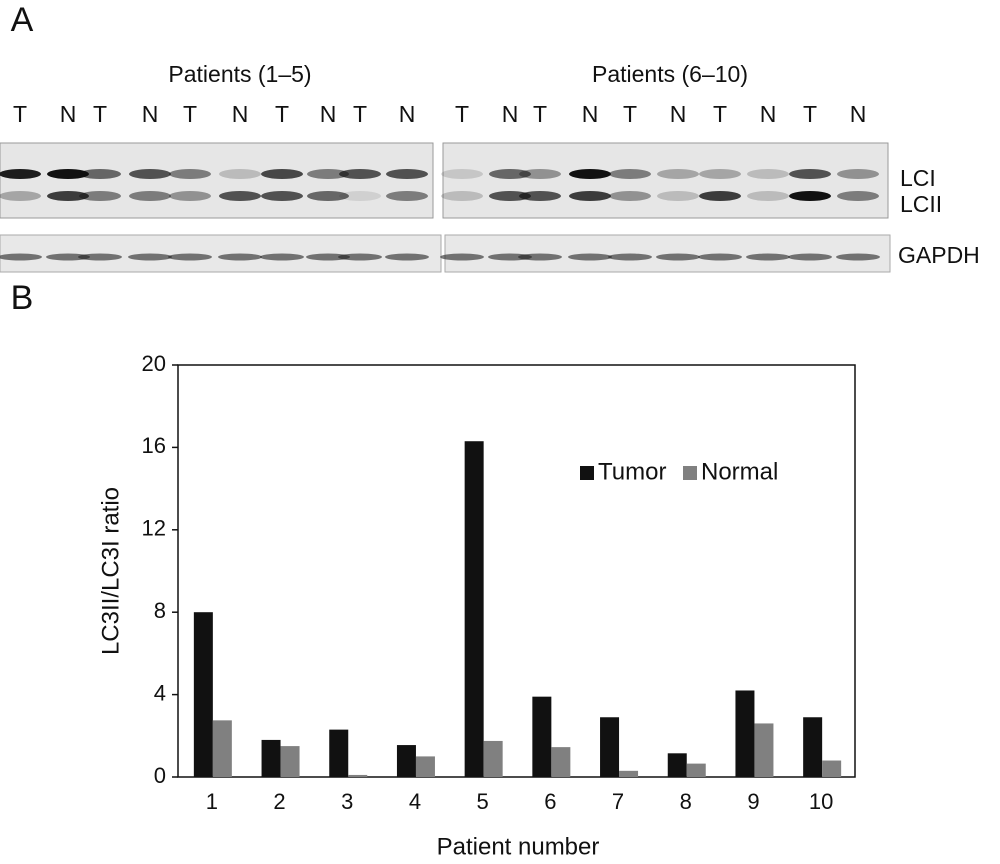  What do you see at coordinates (670, 74) in the screenshot?
I see `group-title: Patients (6–10)` at bounding box center [670, 74].